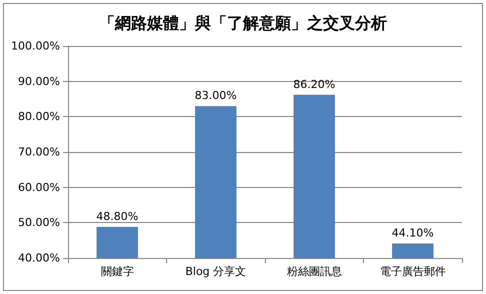  Describe the element at coordinates (413, 233) in the screenshot. I see `data-label: 44.10%` at that location.